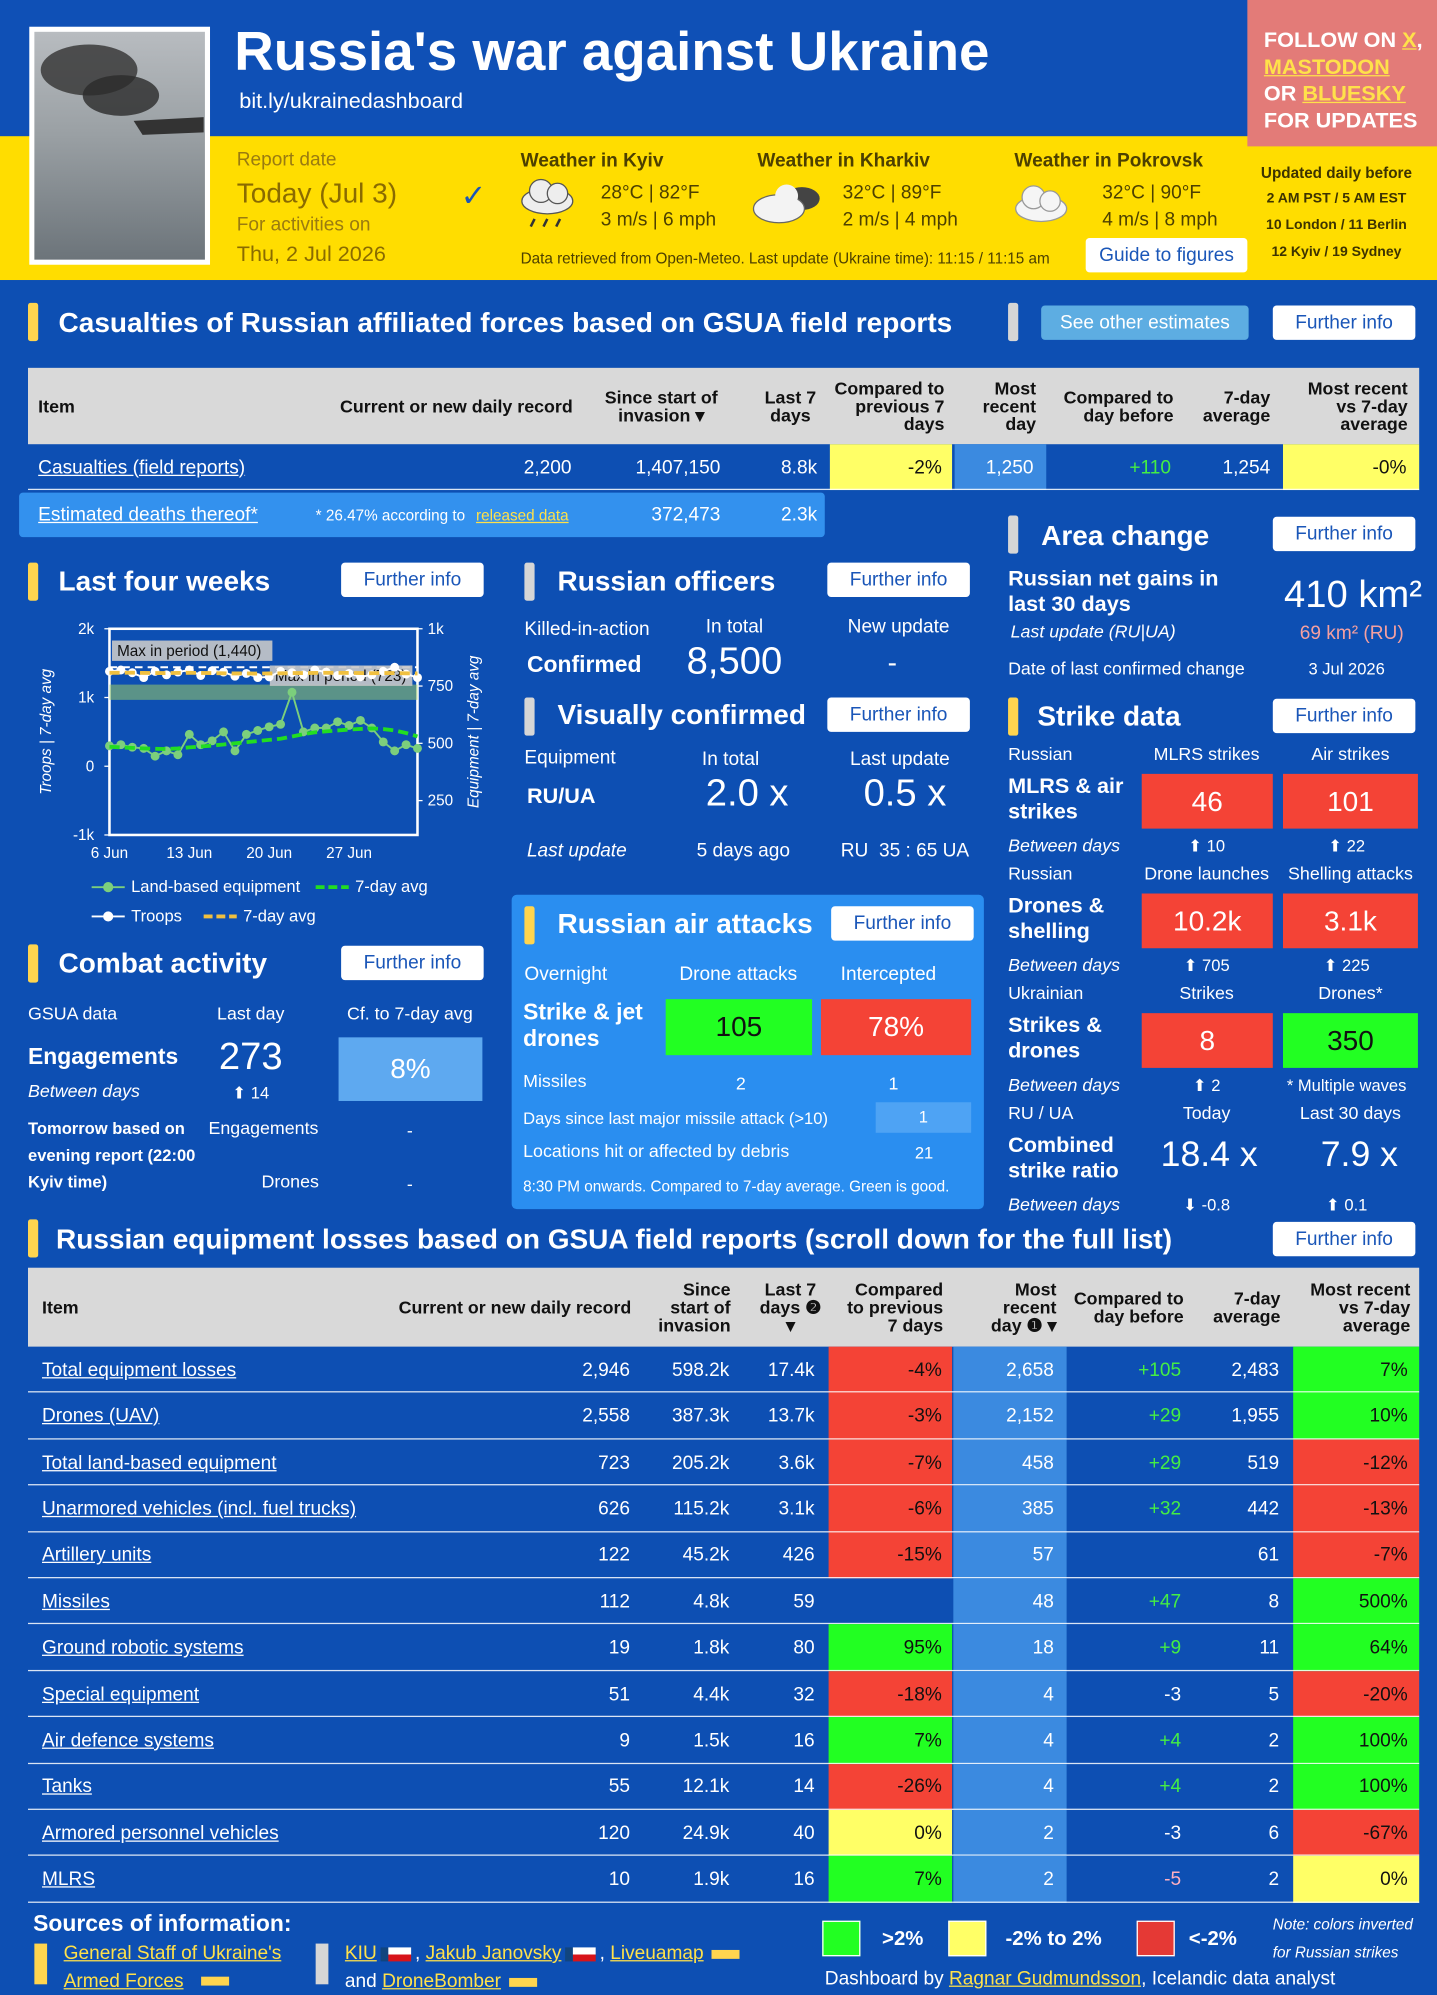 This screenshot has height=1995, width=1437. I want to click on cell: 1,955, so click(1255, 1416).